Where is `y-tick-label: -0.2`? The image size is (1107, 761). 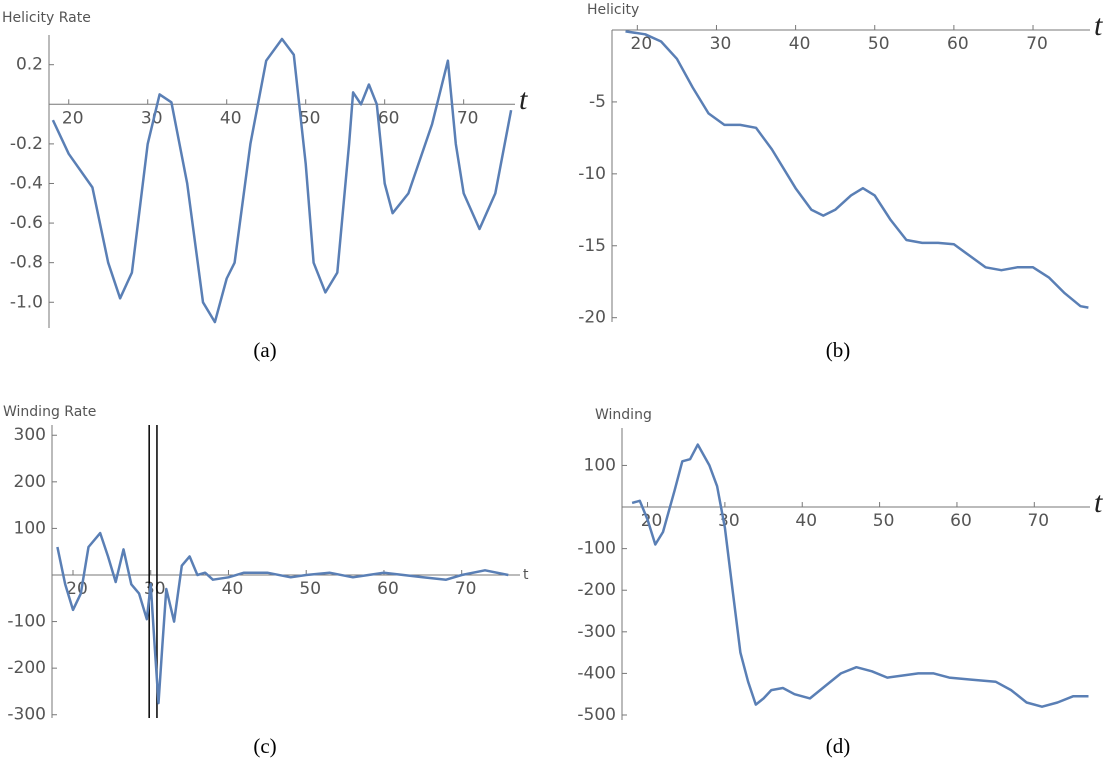
y-tick-label: -0.2 is located at coordinates (26, 144).